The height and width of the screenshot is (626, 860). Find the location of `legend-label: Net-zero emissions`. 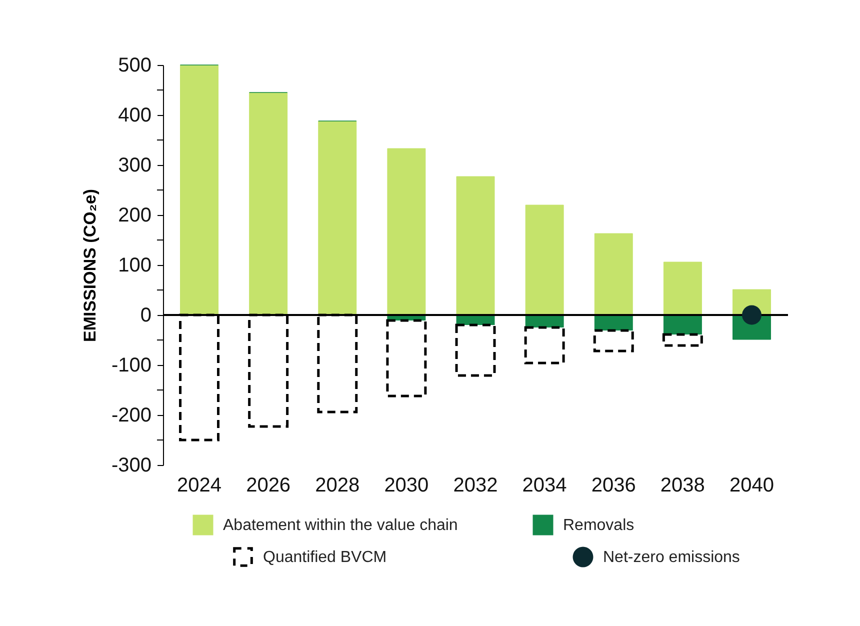

legend-label: Net-zero emissions is located at coordinates (671, 557).